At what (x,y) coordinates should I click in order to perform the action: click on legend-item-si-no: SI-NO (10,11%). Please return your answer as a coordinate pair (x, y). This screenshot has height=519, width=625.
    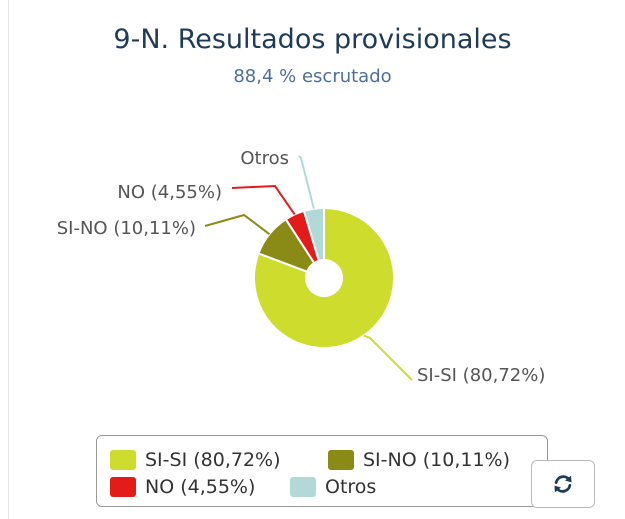
    Looking at the image, I should click on (419, 460).